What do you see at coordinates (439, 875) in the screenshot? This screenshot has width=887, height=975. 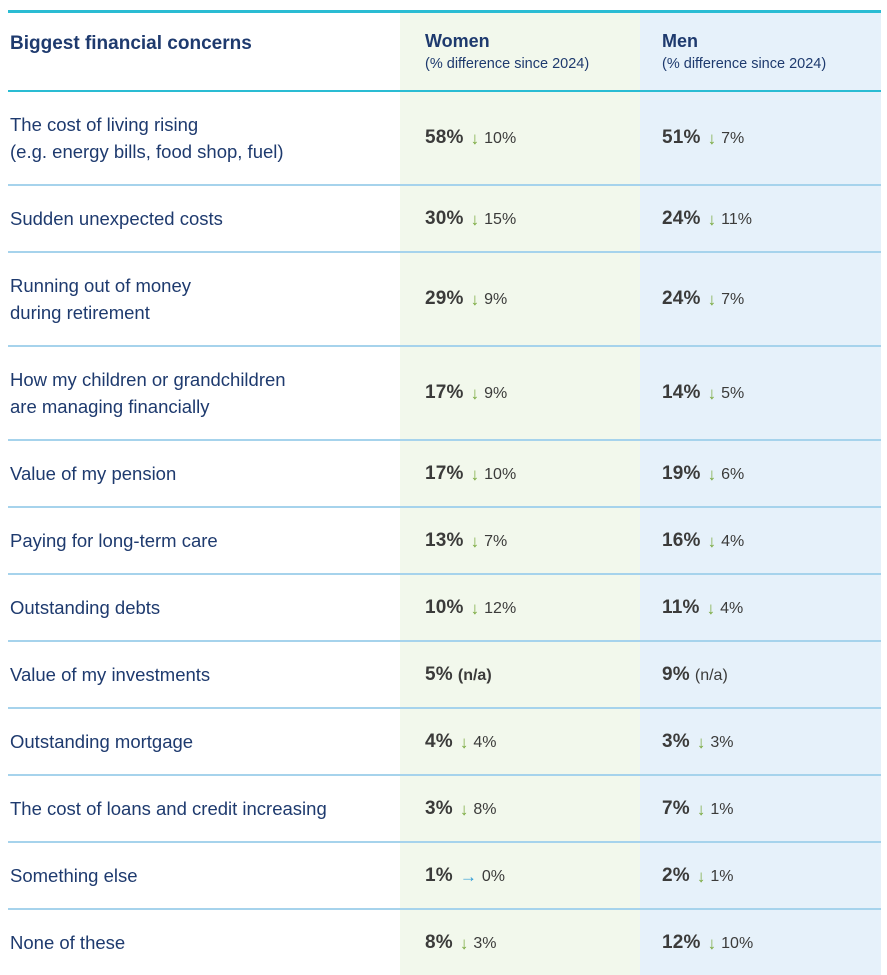 I see `stat-value: 1%` at bounding box center [439, 875].